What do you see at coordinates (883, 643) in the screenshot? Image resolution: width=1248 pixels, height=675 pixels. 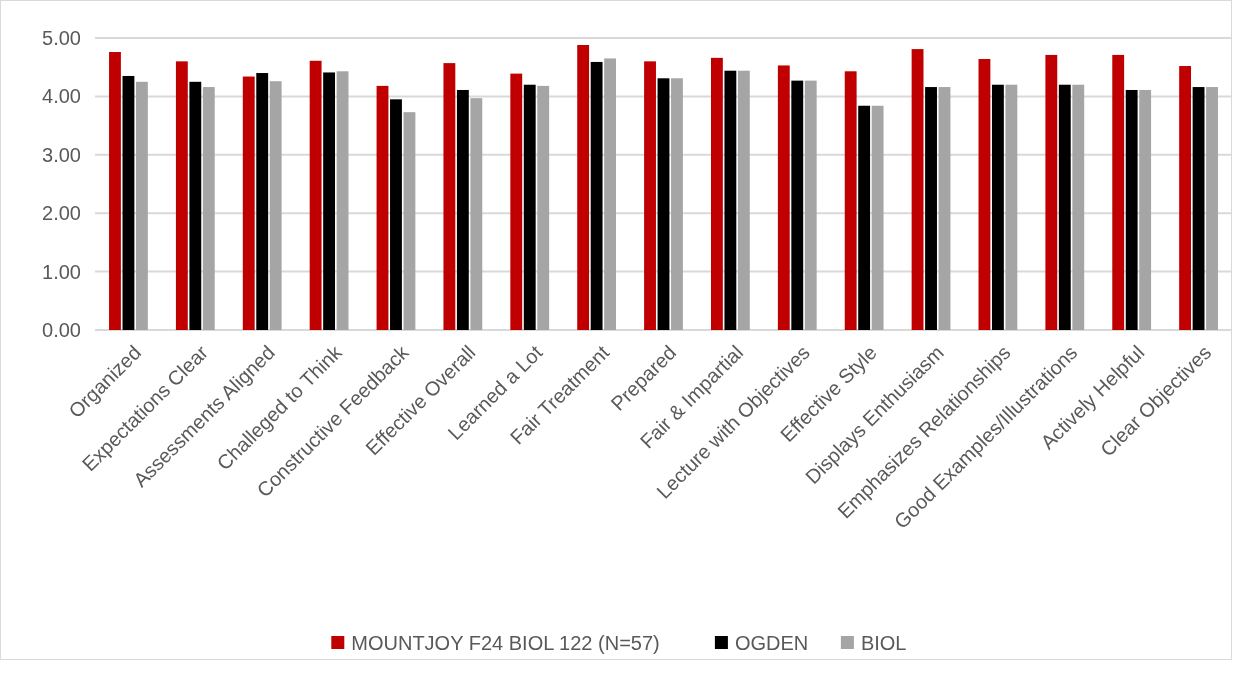 I see `legend-label: BIOL` at bounding box center [883, 643].